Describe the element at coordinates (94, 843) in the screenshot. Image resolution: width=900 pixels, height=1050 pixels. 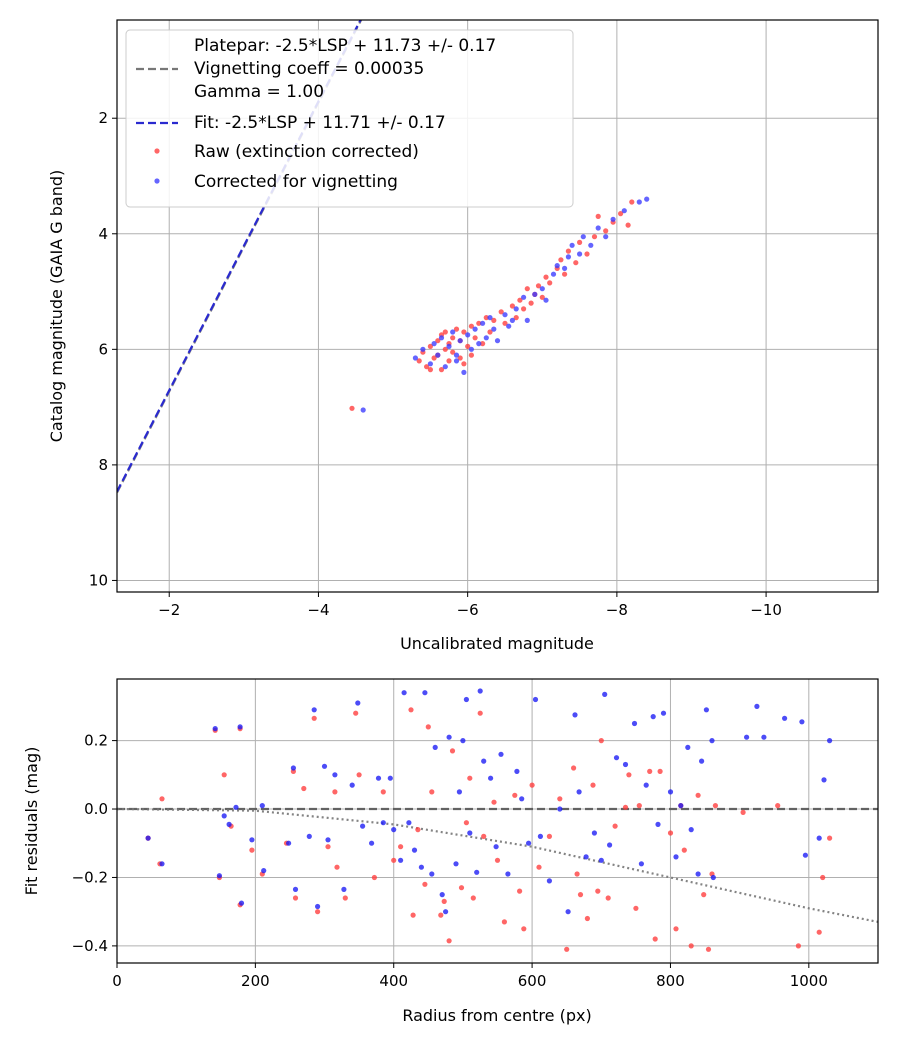
I see `bottom-y-ticks: 0.2 0.0 −0.2 −0.4` at that location.